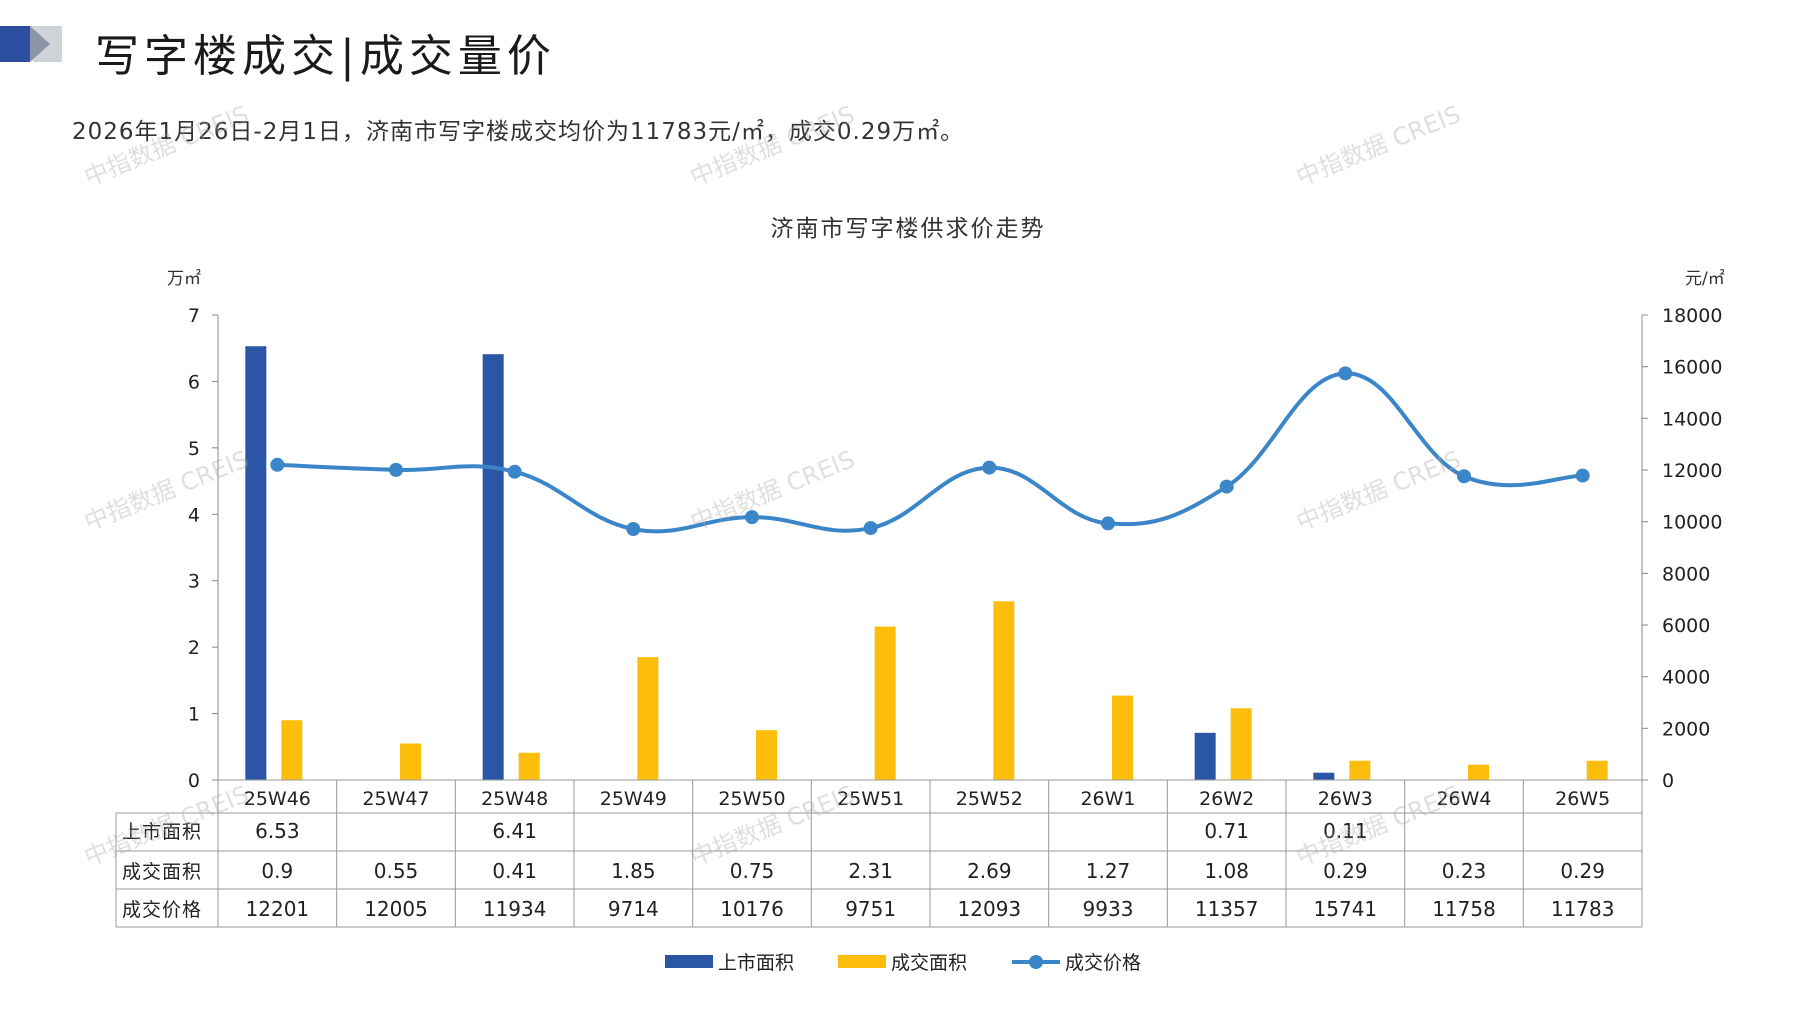 The width and height of the screenshot is (1797, 1010). Describe the element at coordinates (870, 871) in the screenshot. I see `table-cell-value: 2.31` at that location.